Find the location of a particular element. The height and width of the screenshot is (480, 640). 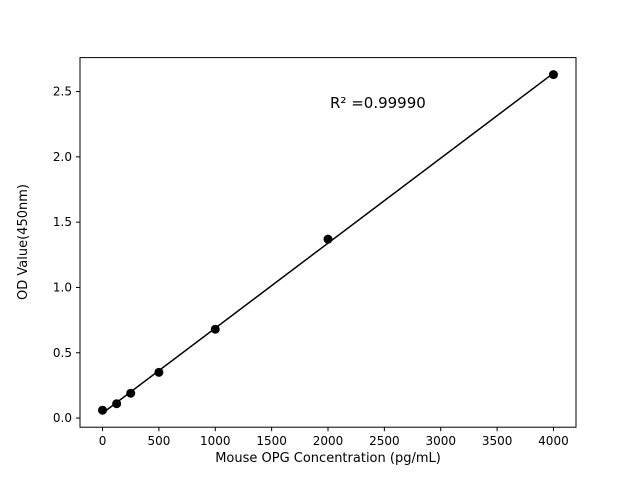

y-tick-label: 2.5 is located at coordinates (62, 92).